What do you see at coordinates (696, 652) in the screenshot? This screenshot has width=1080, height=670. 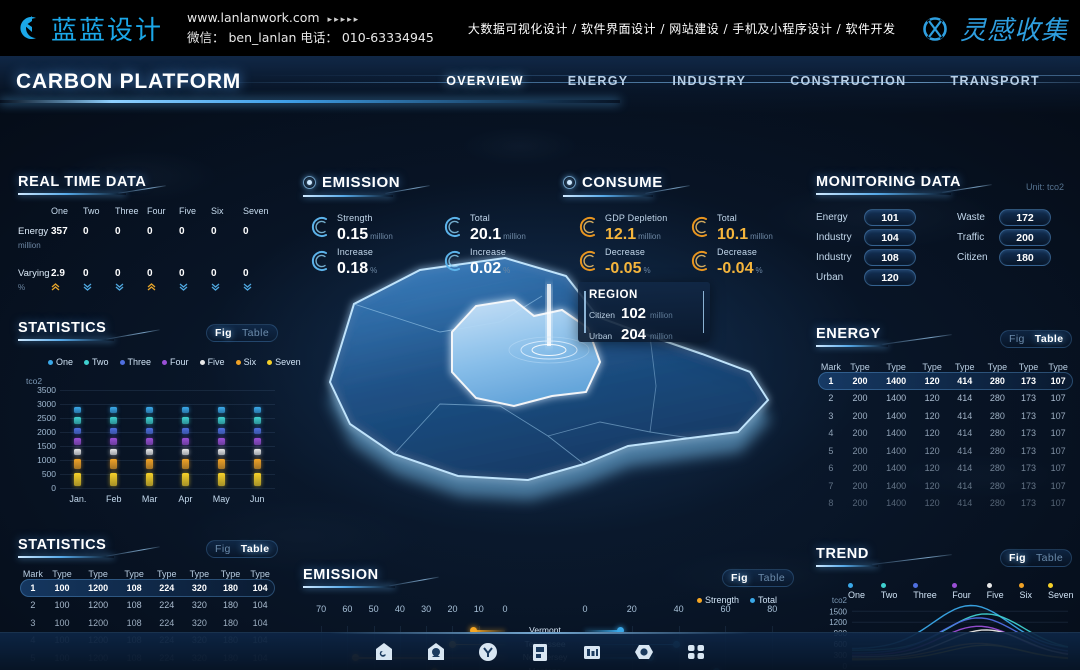 I see `grid-icon` at bounding box center [696, 652].